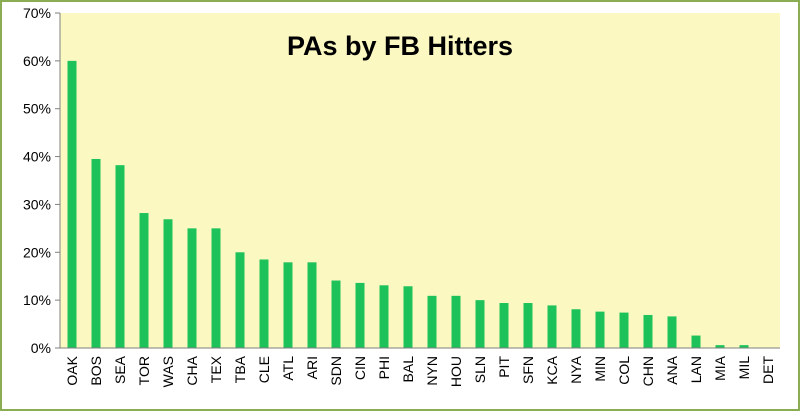 Image resolution: width=800 pixels, height=416 pixels. I want to click on bar-nya, so click(576, 328).